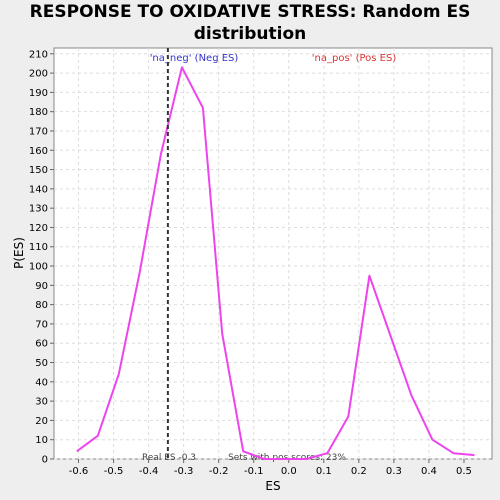 The height and width of the screenshot is (500, 500). Describe the element at coordinates (38, 247) in the screenshot. I see `y-tick-label: 110` at that location.